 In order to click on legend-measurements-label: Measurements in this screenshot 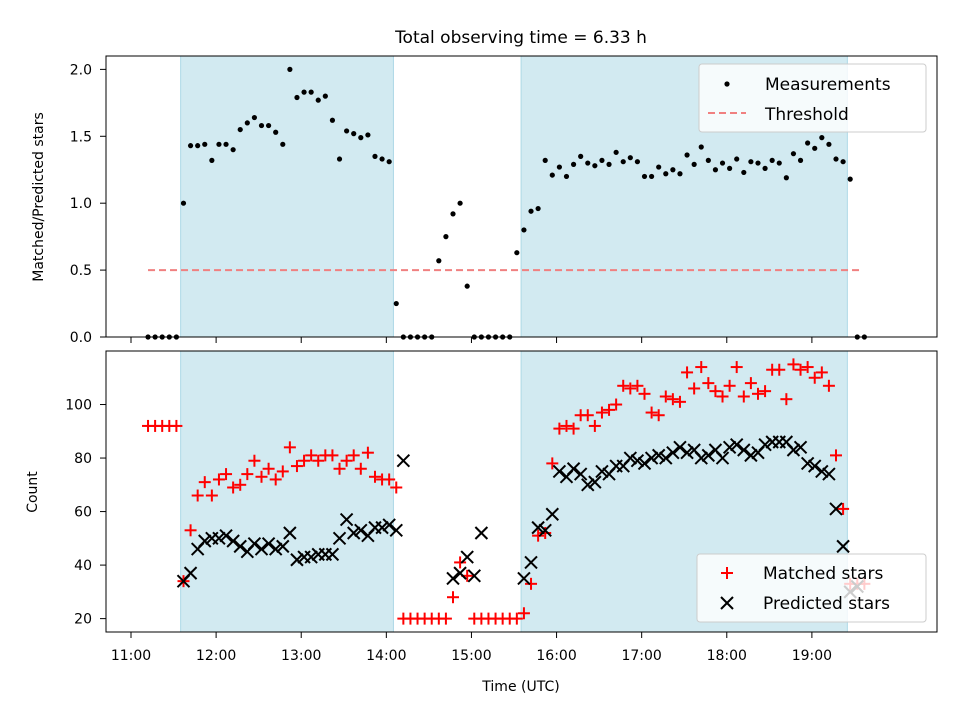, I will do `click(828, 85)`.